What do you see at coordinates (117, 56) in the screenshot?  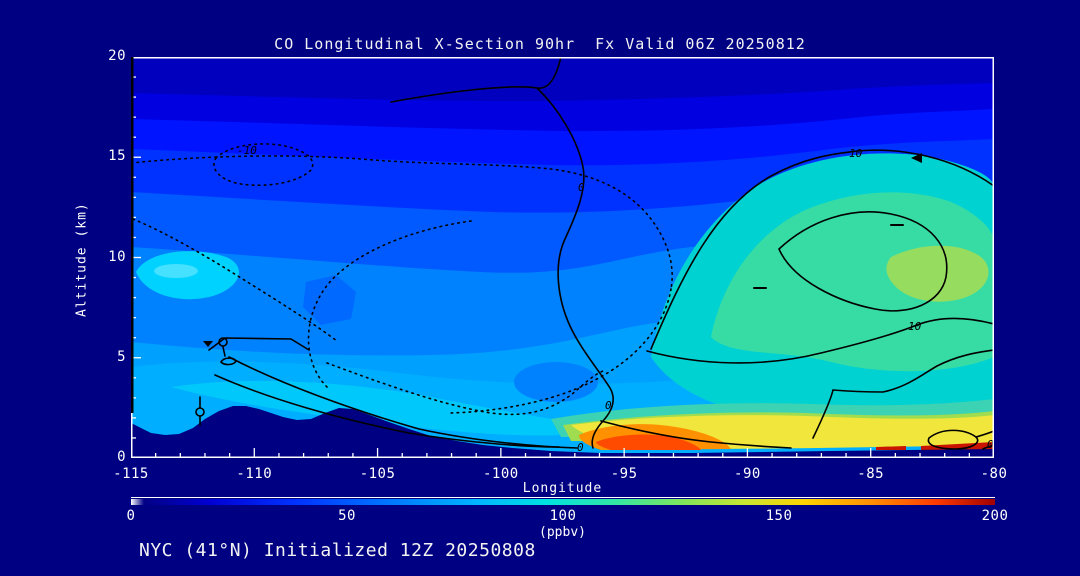 I see `y-tick-20: 20` at bounding box center [117, 56].